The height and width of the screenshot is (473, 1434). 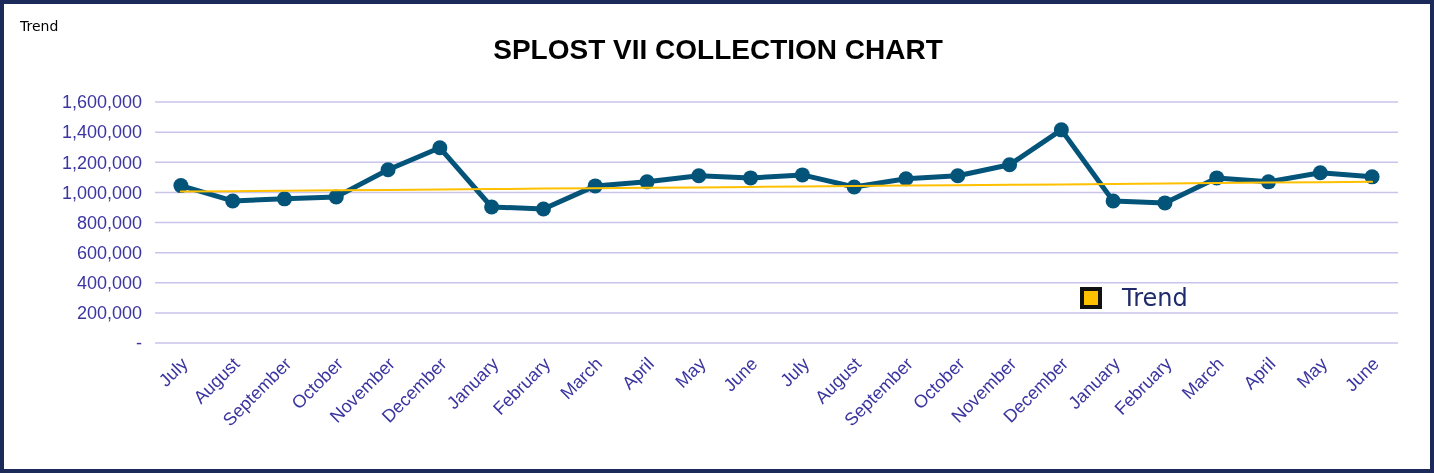 What do you see at coordinates (109, 252) in the screenshot?
I see `y-tick-label: 600,000` at bounding box center [109, 252].